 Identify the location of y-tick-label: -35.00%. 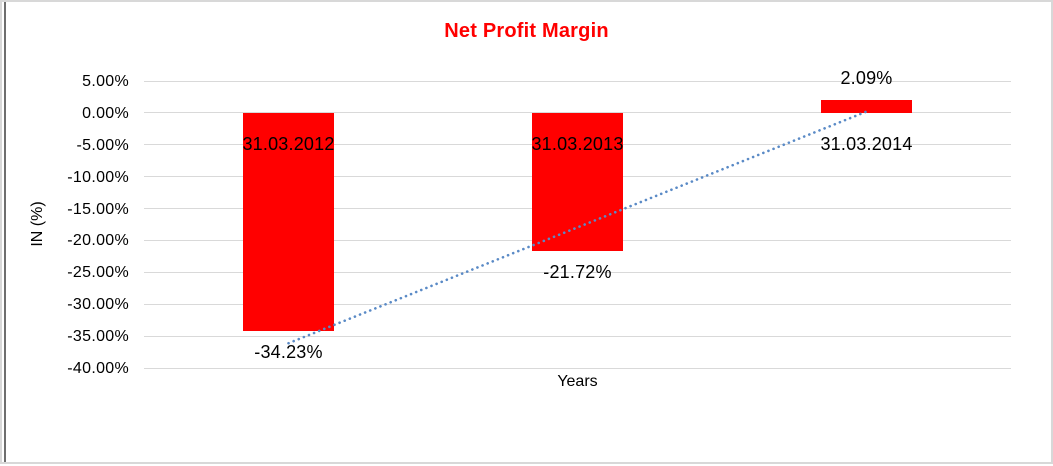
(98, 337).